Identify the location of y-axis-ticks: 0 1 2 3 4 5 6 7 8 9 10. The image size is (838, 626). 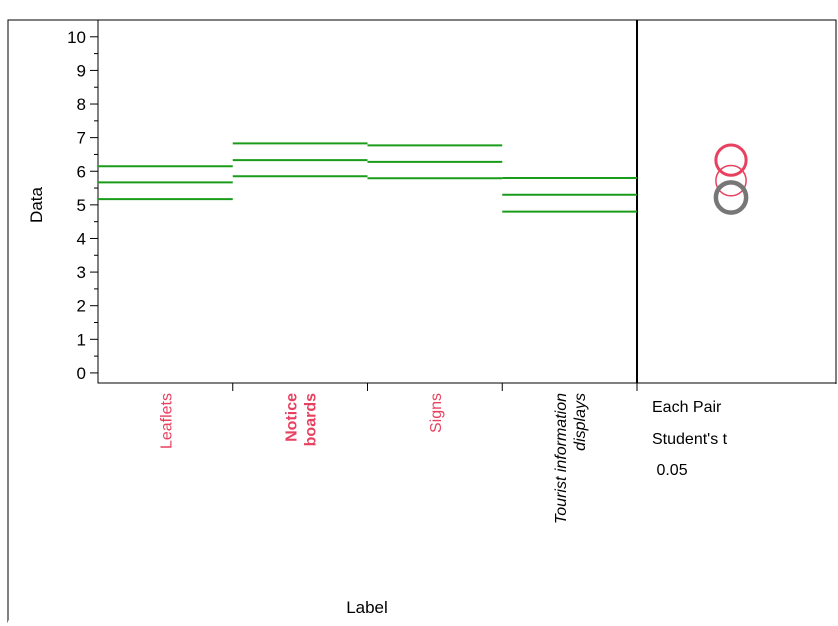
(82, 205).